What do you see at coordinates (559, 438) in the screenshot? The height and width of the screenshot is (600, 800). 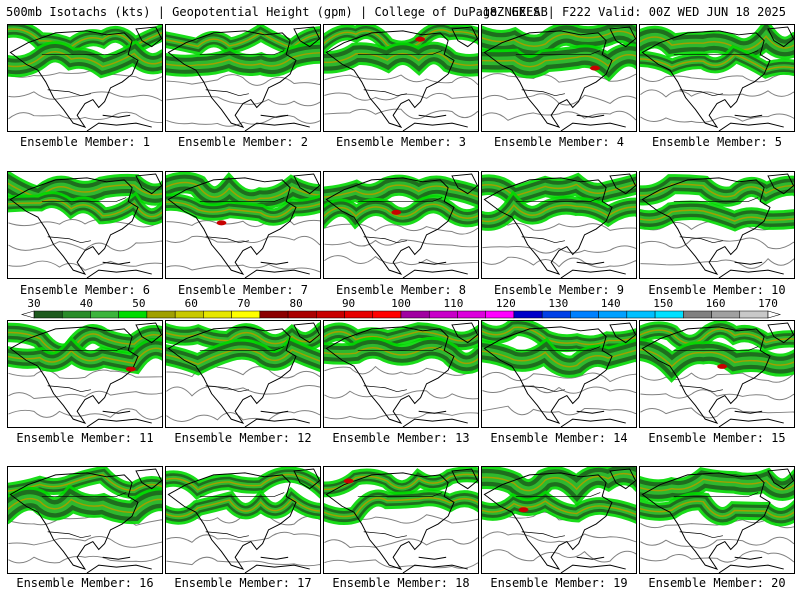 I see `ensemble-member-label: Ensemble Member: 14` at bounding box center [559, 438].